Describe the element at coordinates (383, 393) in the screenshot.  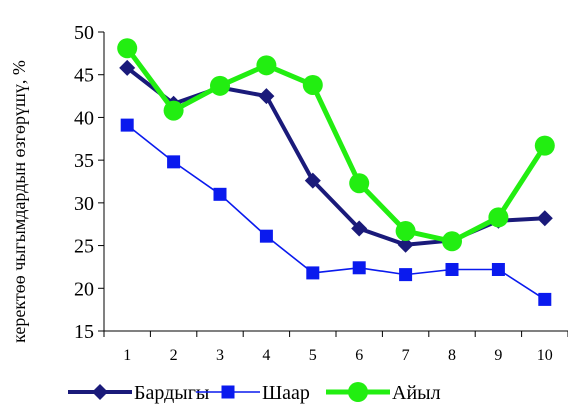
I see `legend-item-3: Айыл` at that location.